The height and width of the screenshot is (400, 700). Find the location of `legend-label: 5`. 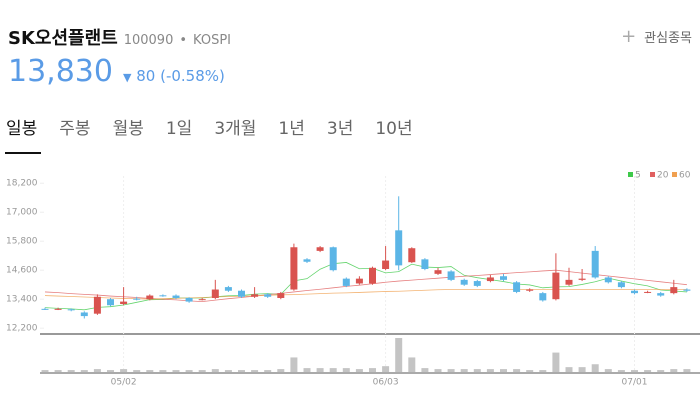

legend-label: 5 is located at coordinates (638, 176).